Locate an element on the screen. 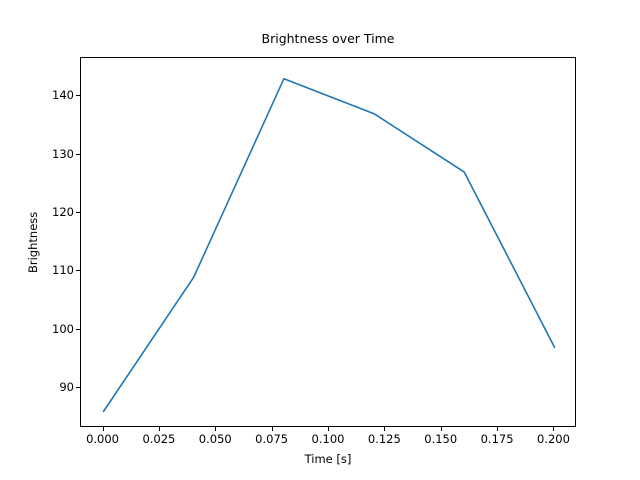  x-tick-label: 0.050 is located at coordinates (215, 439).